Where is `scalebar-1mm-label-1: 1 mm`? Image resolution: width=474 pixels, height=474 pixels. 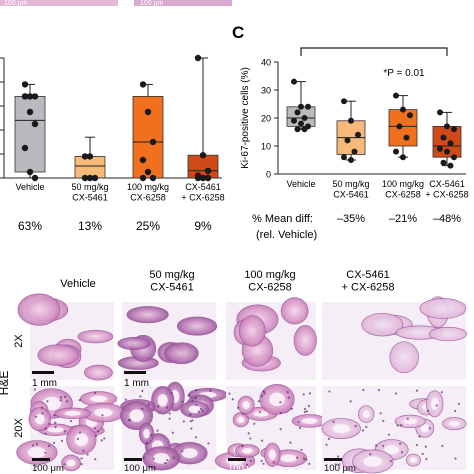
scalebar-1mm-label-1: 1 mm is located at coordinates (136, 383).